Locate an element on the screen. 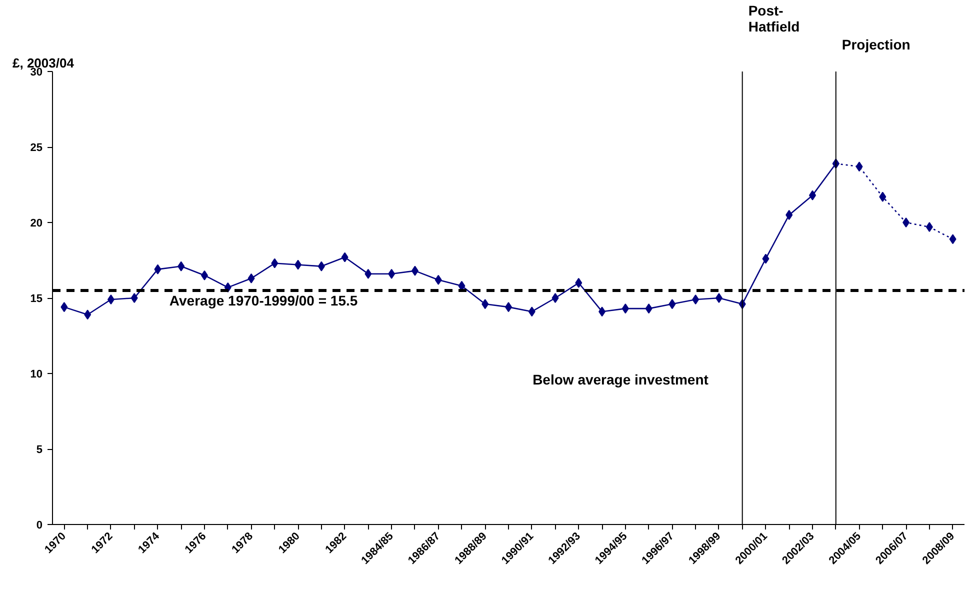 The height and width of the screenshot is (590, 972). y-tick-label: 25 is located at coordinates (36, 148).